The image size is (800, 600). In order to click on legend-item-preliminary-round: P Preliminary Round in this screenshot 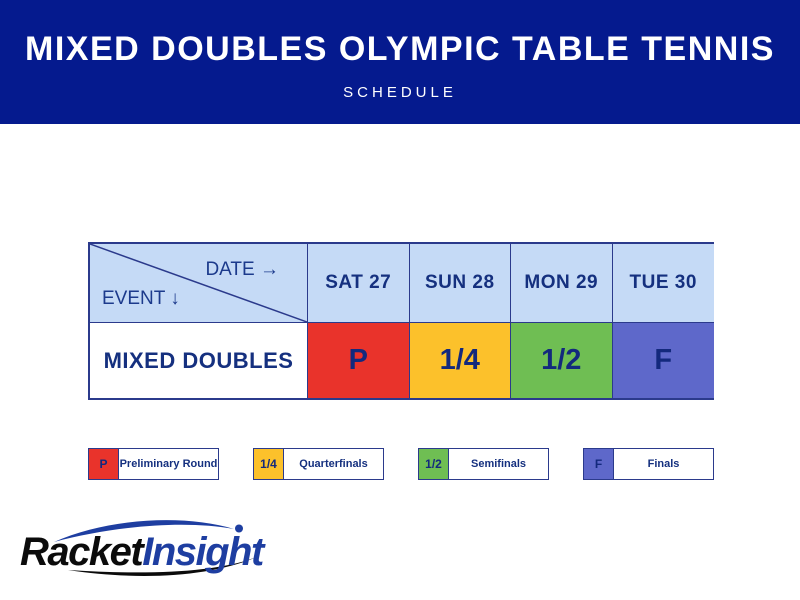, I will do `click(153, 464)`.